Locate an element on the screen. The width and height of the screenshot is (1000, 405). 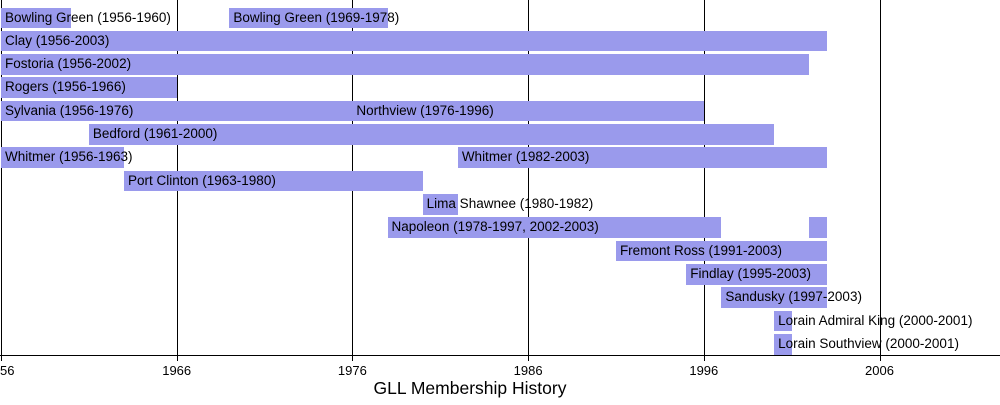
tick-label-2006: 2006 is located at coordinates (879, 370).